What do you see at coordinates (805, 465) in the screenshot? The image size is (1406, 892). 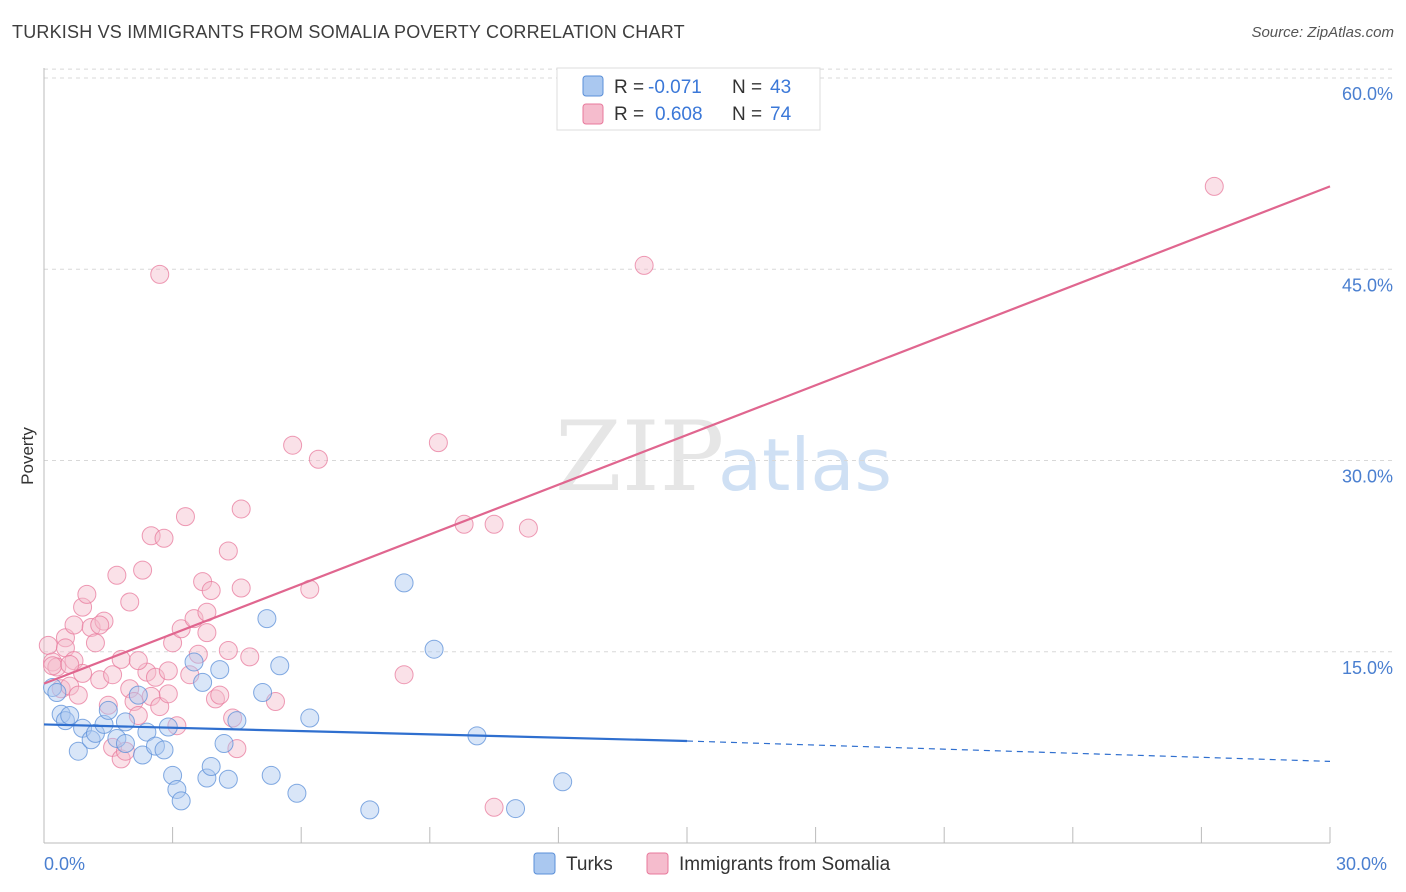 I see `watermark-atlas: atlas` at bounding box center [805, 465].